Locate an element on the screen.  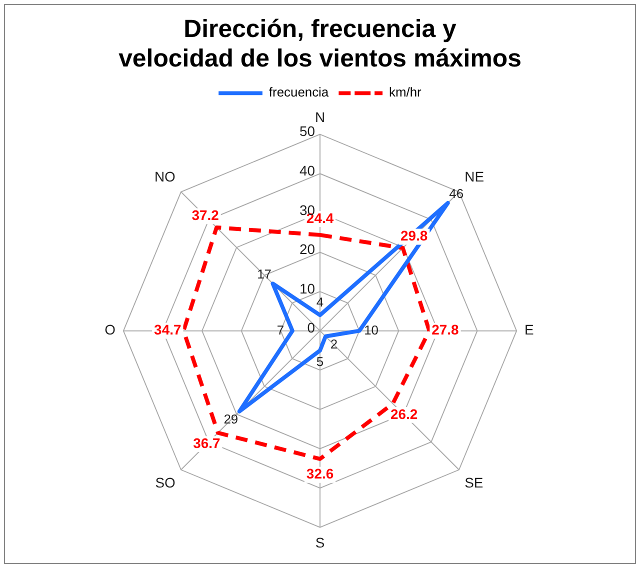
y-tick-label: 10 is located at coordinates (307, 288).